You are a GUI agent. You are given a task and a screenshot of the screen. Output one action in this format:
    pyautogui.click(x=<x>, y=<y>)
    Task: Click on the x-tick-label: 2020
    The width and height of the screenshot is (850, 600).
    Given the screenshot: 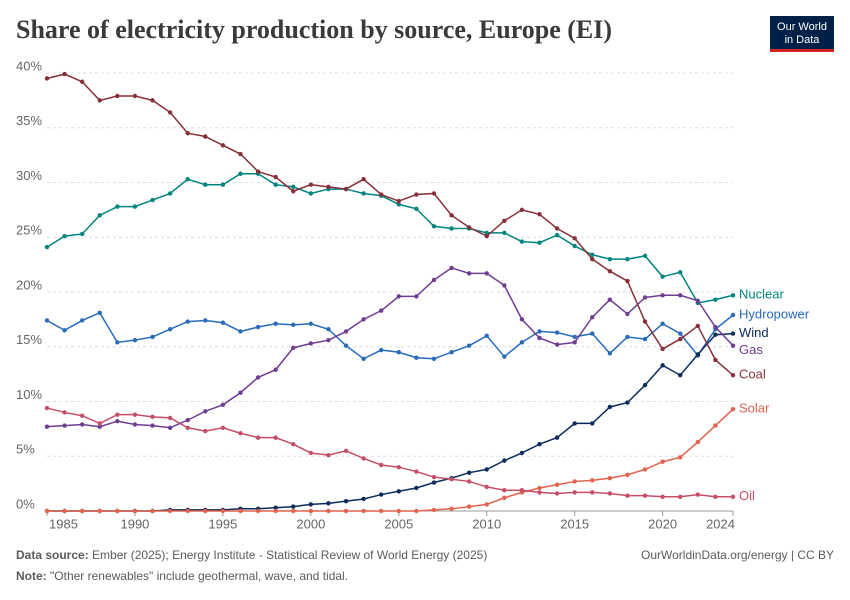 What is the action you would take?
    pyautogui.click(x=662, y=523)
    